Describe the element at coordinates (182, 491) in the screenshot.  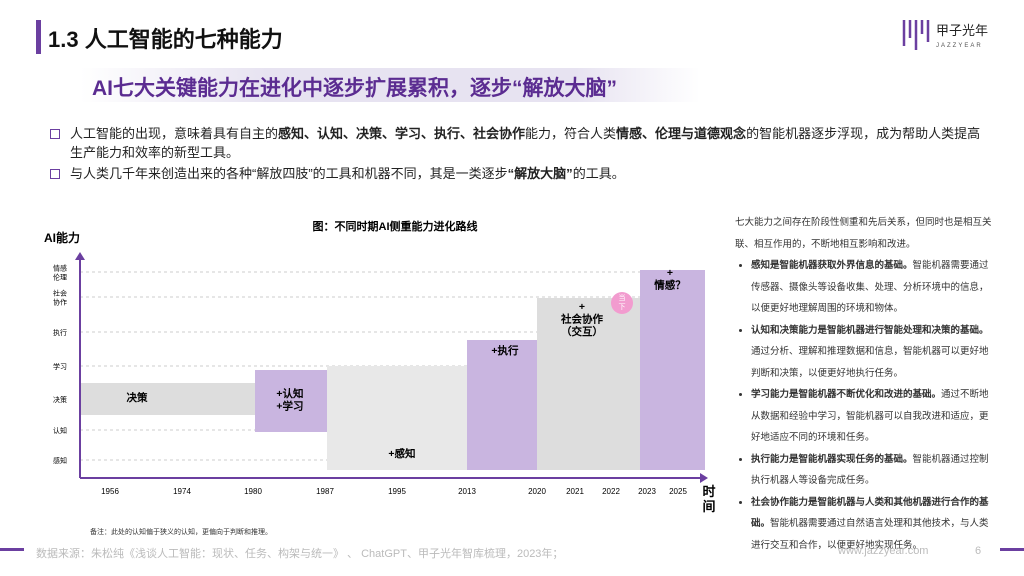
I see `x-tick-label: 1974` at that location.